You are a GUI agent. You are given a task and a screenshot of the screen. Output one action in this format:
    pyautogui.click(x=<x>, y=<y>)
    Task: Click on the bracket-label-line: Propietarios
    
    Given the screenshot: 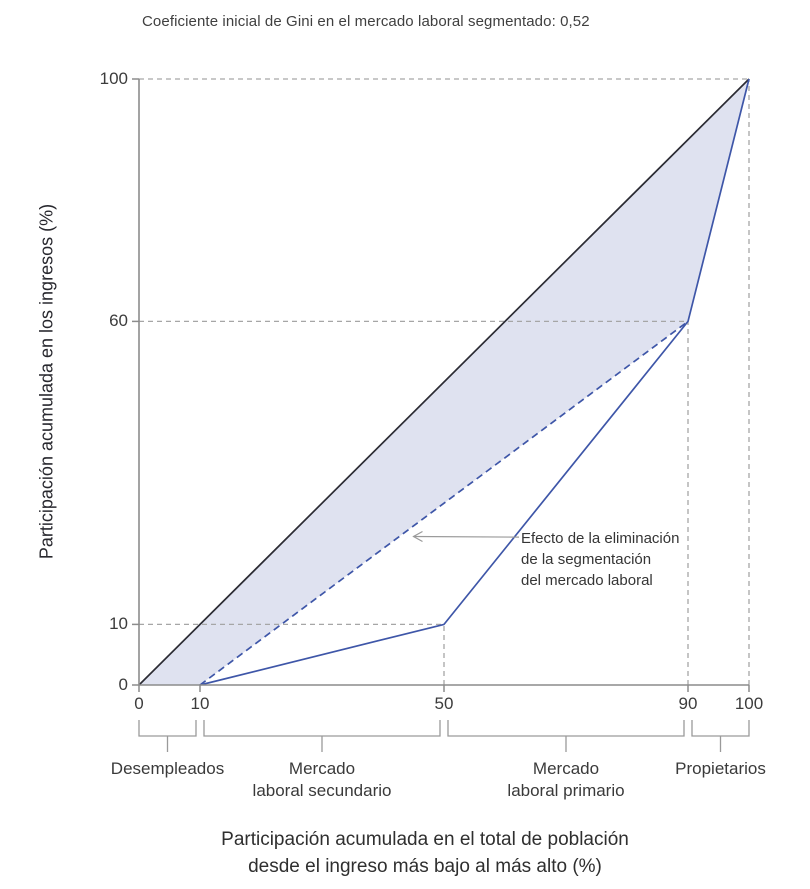 What is the action you would take?
    pyautogui.click(x=720, y=768)
    